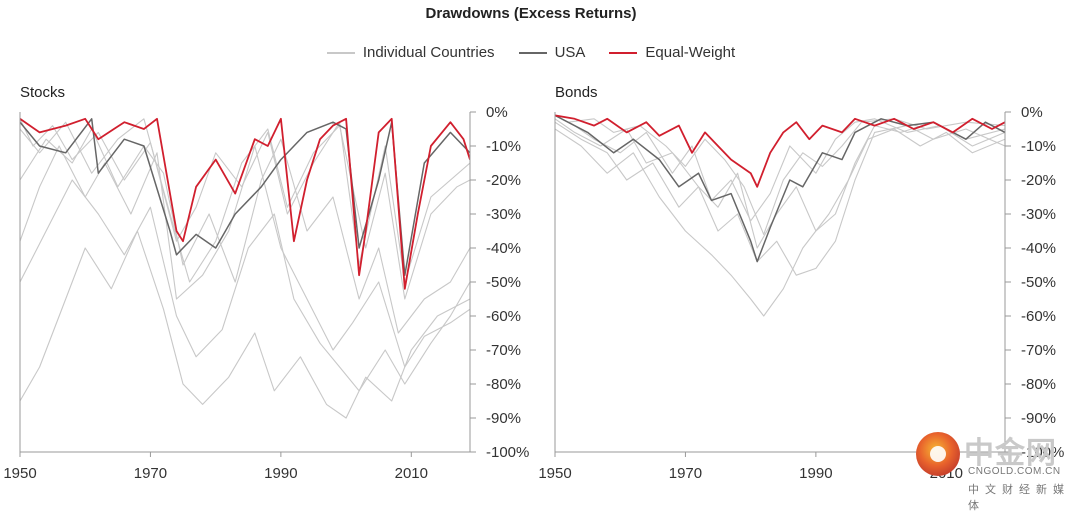 This screenshot has height=513, width=1080. What do you see at coordinates (1038, 146) in the screenshot?
I see `y-tick-label-bonds: -10%` at bounding box center [1038, 146].